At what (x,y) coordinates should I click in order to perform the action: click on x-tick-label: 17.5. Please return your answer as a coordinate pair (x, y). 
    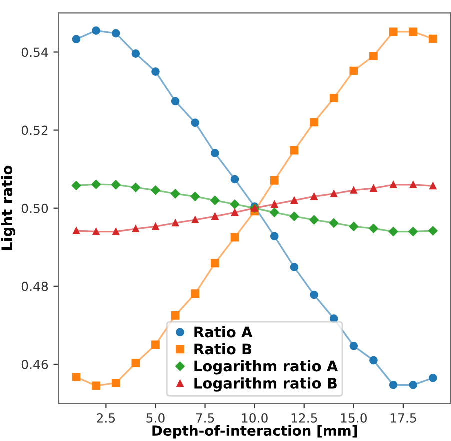
    Looking at the image, I should click on (403, 418).